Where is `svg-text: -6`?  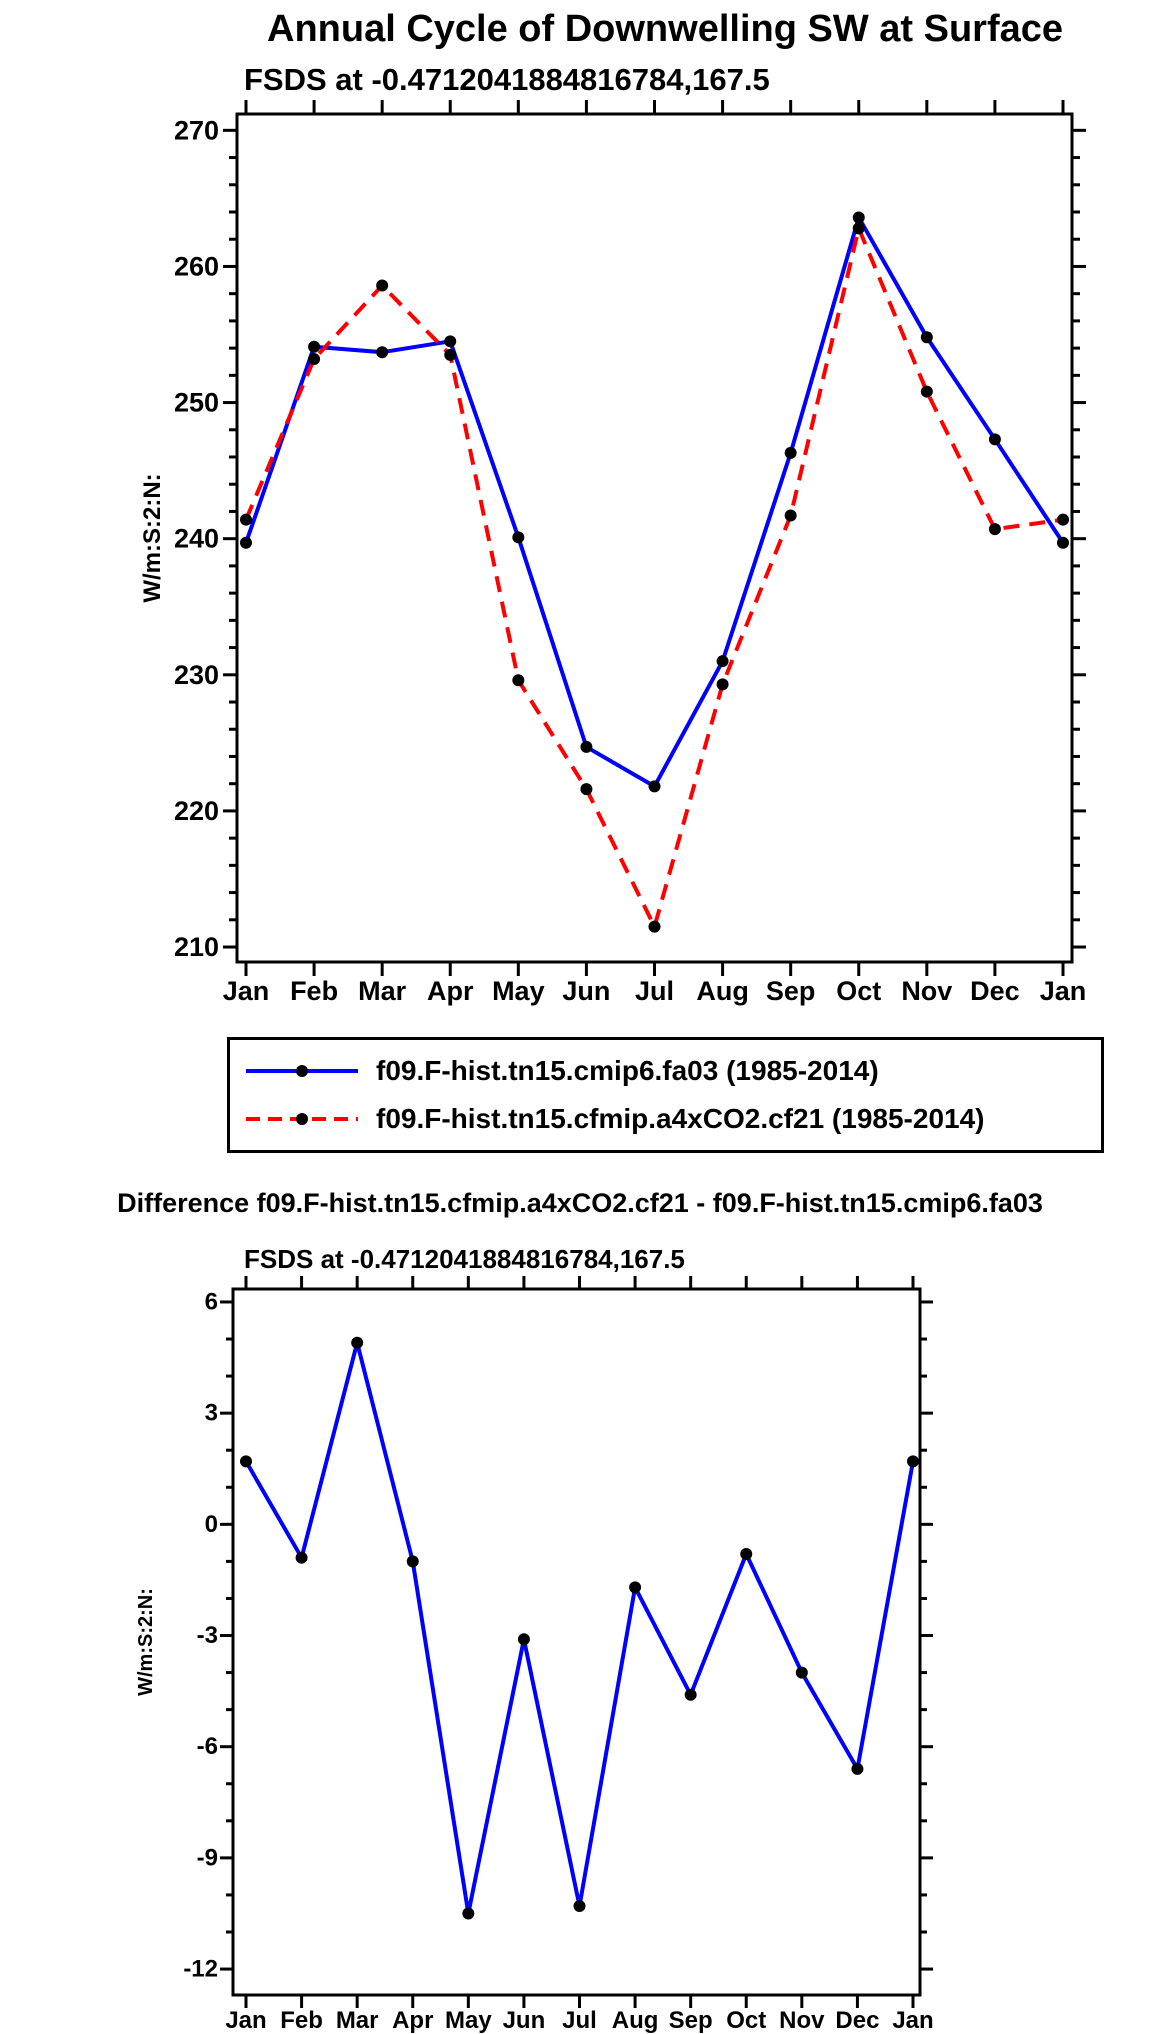
svg-text: -6 is located at coordinates (207, 1746).